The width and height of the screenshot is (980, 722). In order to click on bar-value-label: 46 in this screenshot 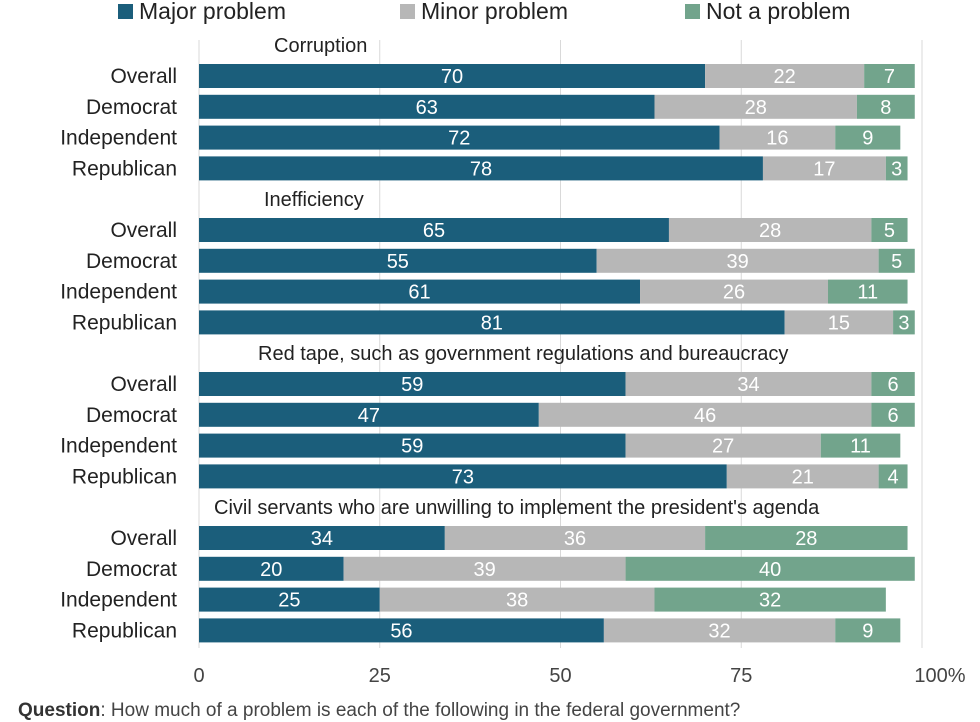, I will do `click(705, 416)`.